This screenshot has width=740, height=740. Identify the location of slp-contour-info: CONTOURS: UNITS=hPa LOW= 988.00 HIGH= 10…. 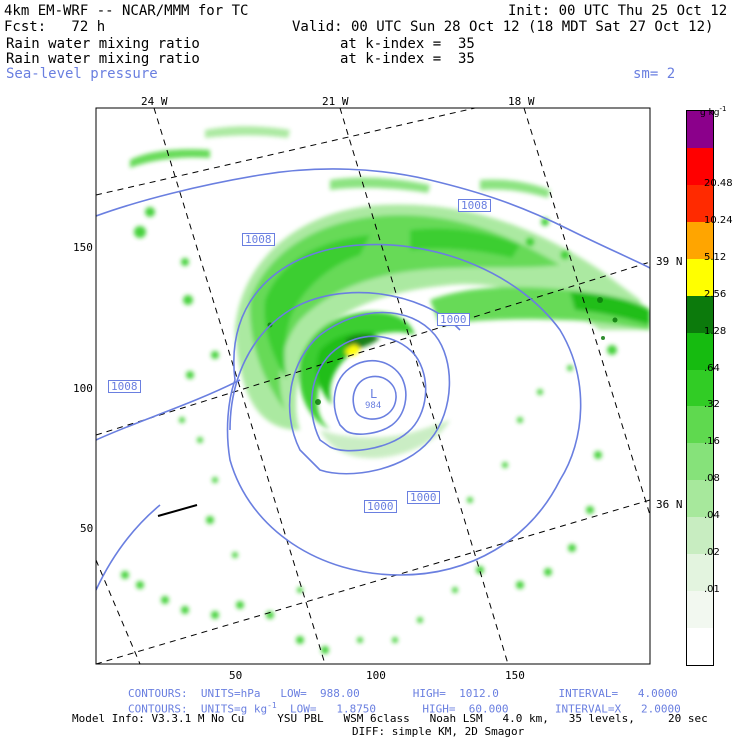
(403, 693).